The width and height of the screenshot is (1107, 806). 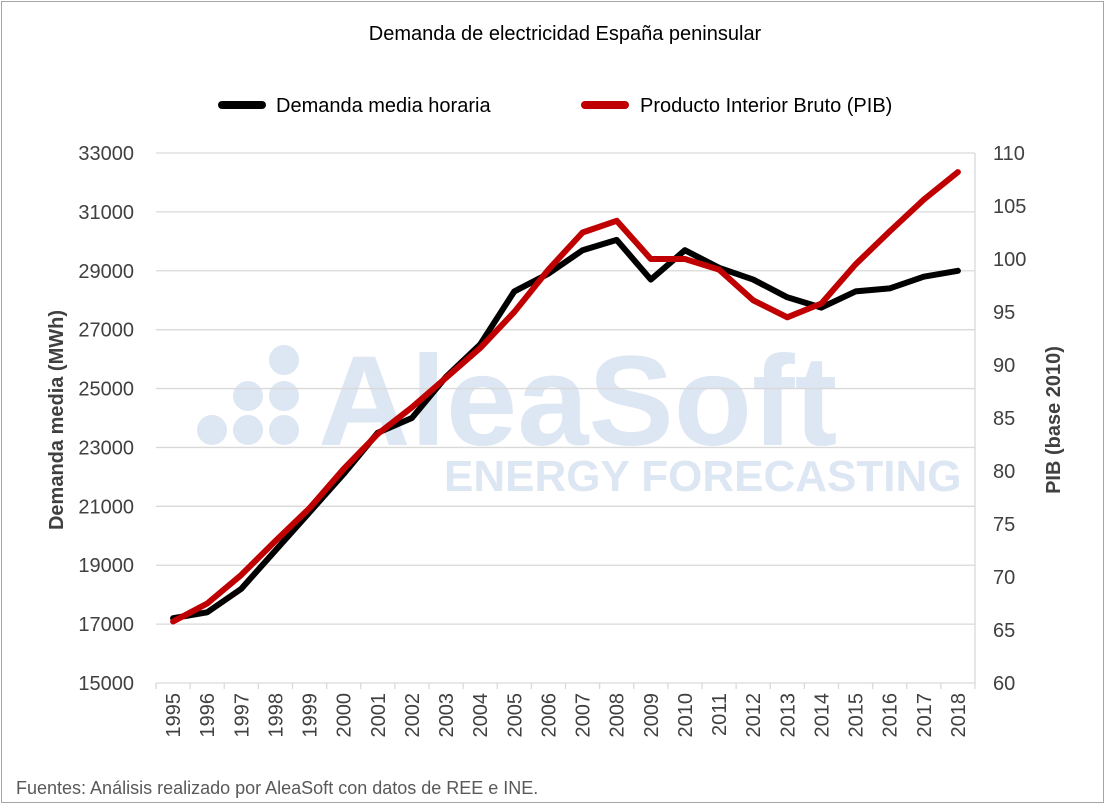 I want to click on x-tick-label: 2013, so click(x=788, y=715).